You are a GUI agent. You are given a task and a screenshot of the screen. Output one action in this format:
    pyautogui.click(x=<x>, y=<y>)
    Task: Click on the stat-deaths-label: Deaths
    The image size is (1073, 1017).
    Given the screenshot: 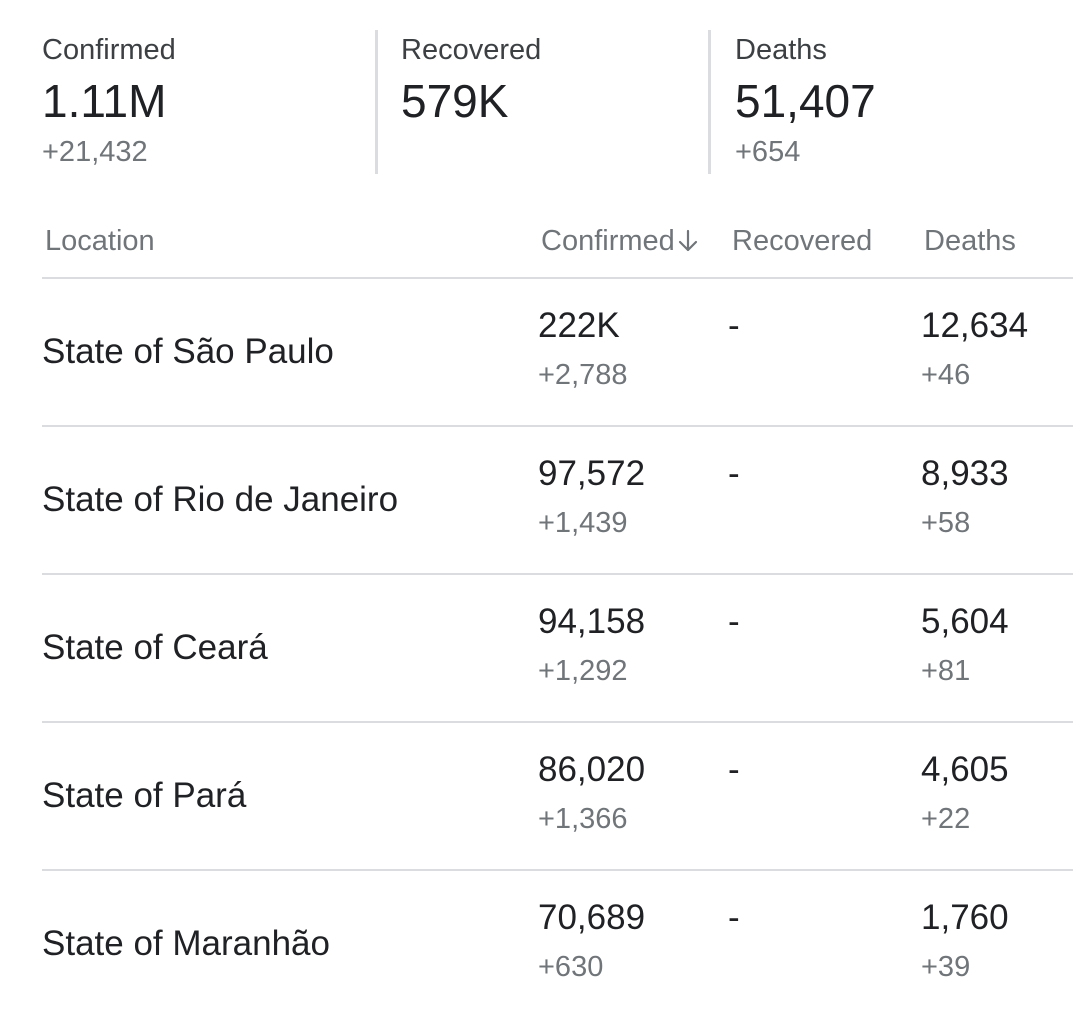 What is the action you would take?
    pyautogui.click(x=781, y=50)
    